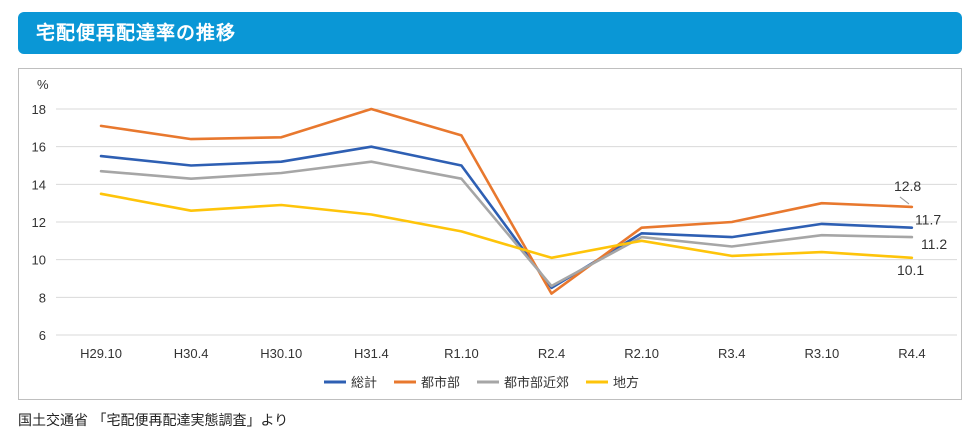 The image size is (980, 443). I want to click on data-label: 10.1, so click(910, 270).